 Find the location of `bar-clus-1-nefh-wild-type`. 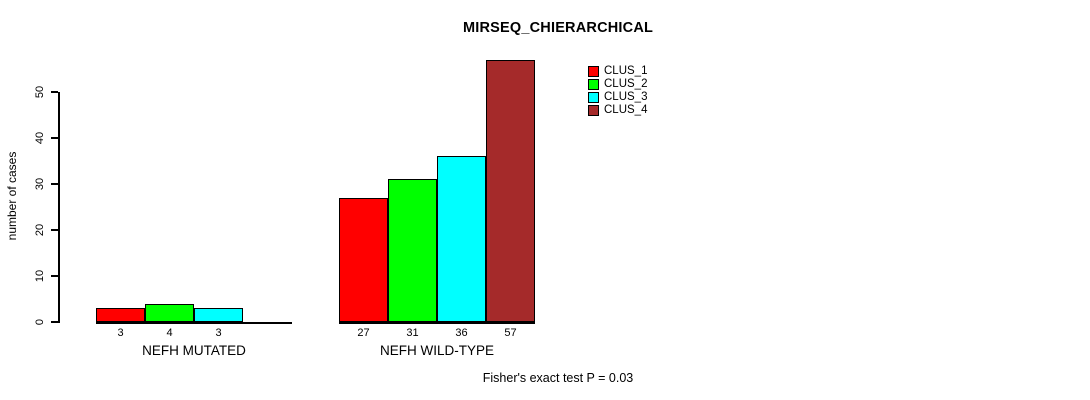

bar-clus-1-nefh-wild-type is located at coordinates (363, 259).